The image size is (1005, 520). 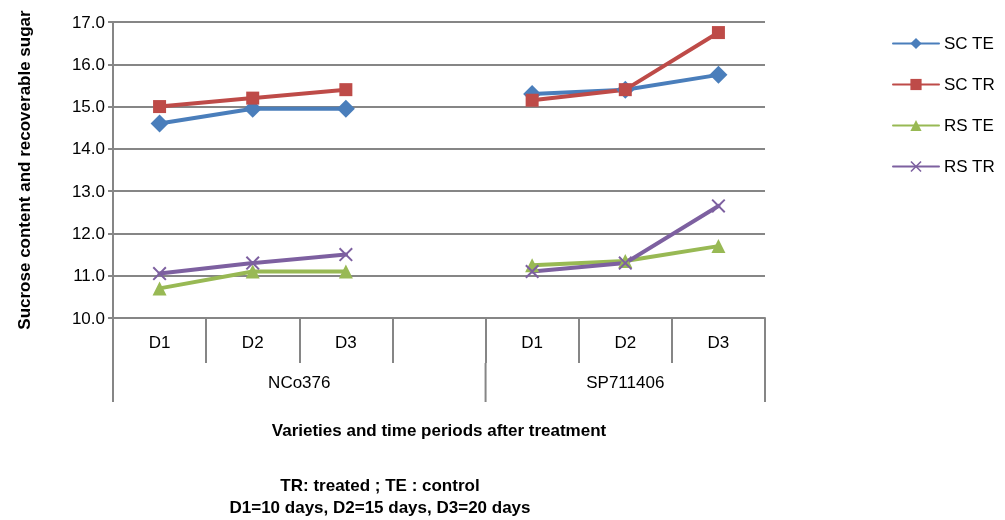 I want to click on y-tick-label: 12.0, so click(x=88, y=233).